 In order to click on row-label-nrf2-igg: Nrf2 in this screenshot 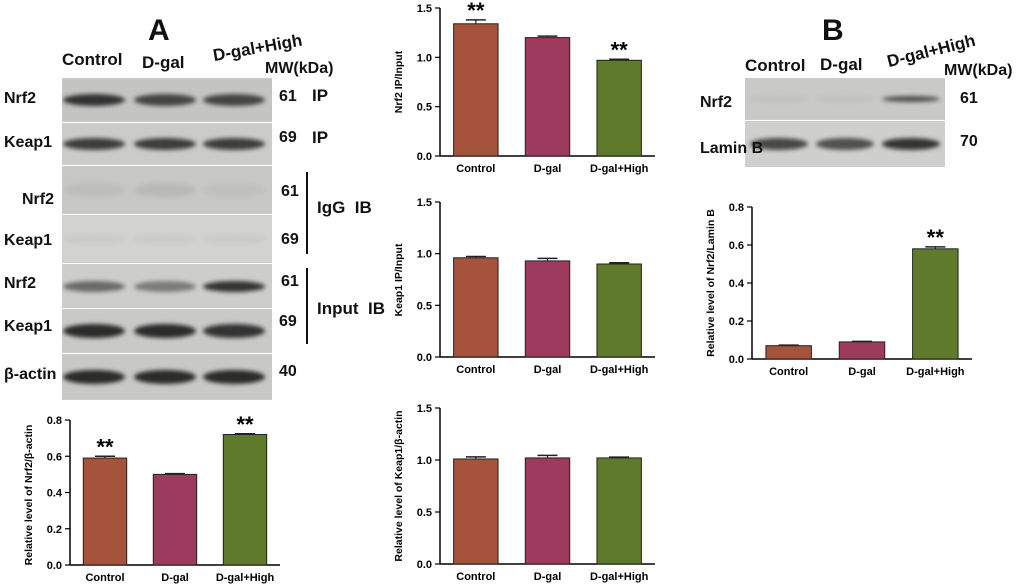, I will do `click(38, 199)`.